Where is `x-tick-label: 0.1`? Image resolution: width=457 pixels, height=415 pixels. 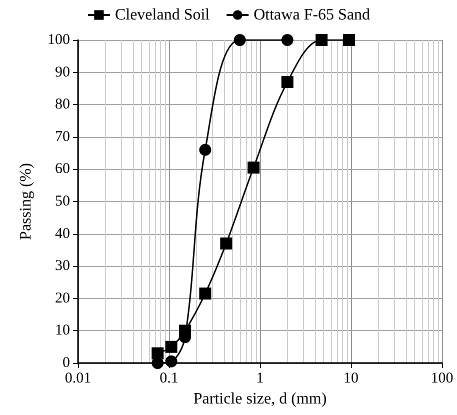 x-tick-label: 0.1 is located at coordinates (169, 378).